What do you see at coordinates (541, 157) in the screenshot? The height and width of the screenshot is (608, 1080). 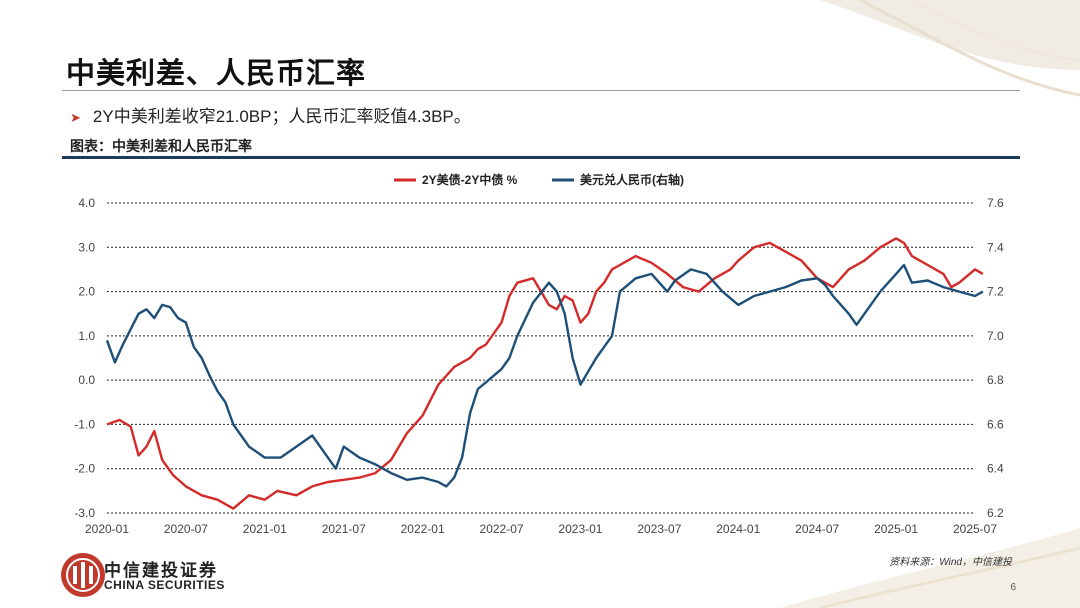 I see `caption-divider` at bounding box center [541, 157].